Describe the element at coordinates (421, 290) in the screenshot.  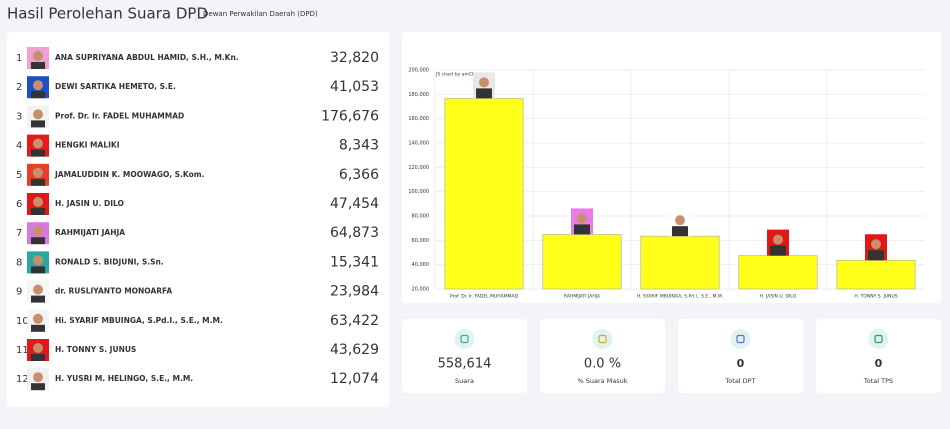
I see `y-tick-label: 20,000` at that location.